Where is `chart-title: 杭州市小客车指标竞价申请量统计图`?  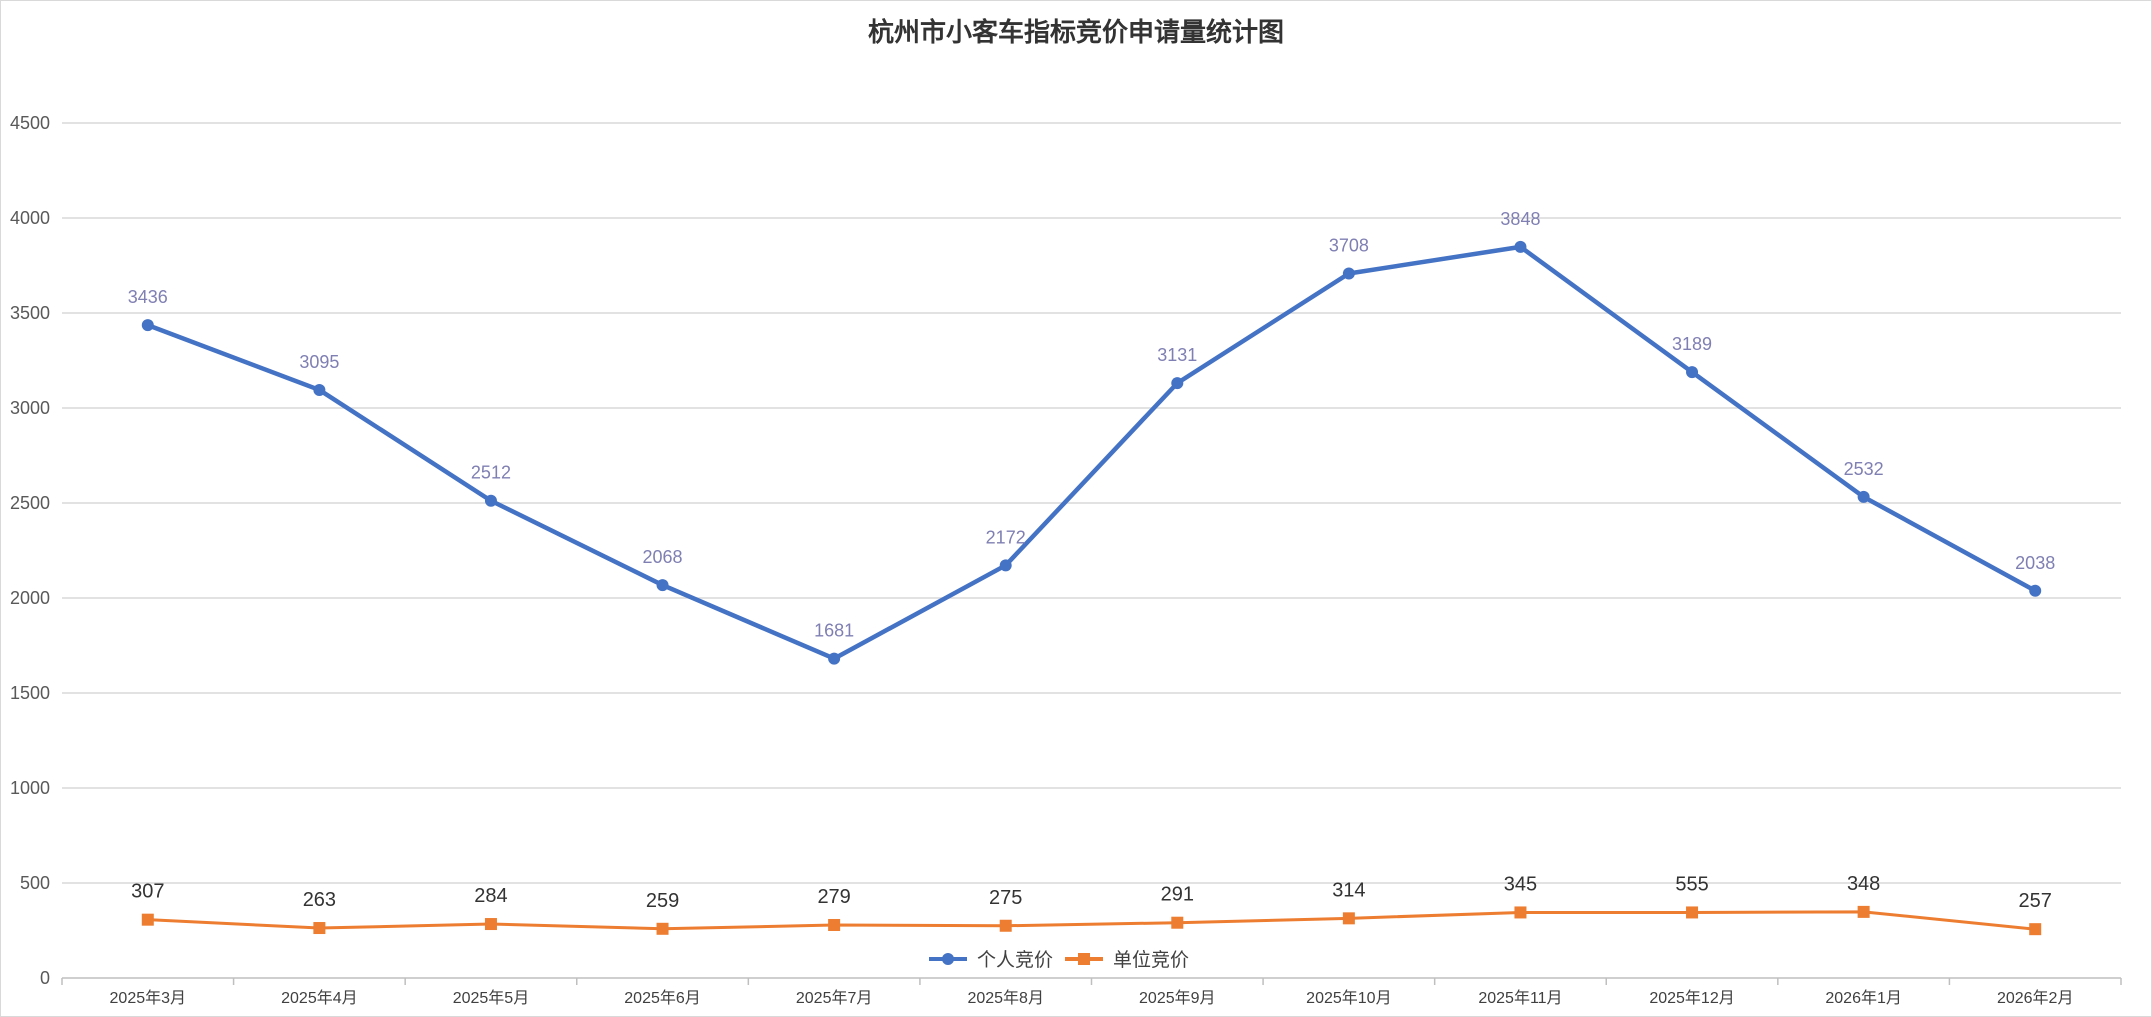 chart-title: 杭州市小客车指标竞价申请量统计图 is located at coordinates (1076, 32).